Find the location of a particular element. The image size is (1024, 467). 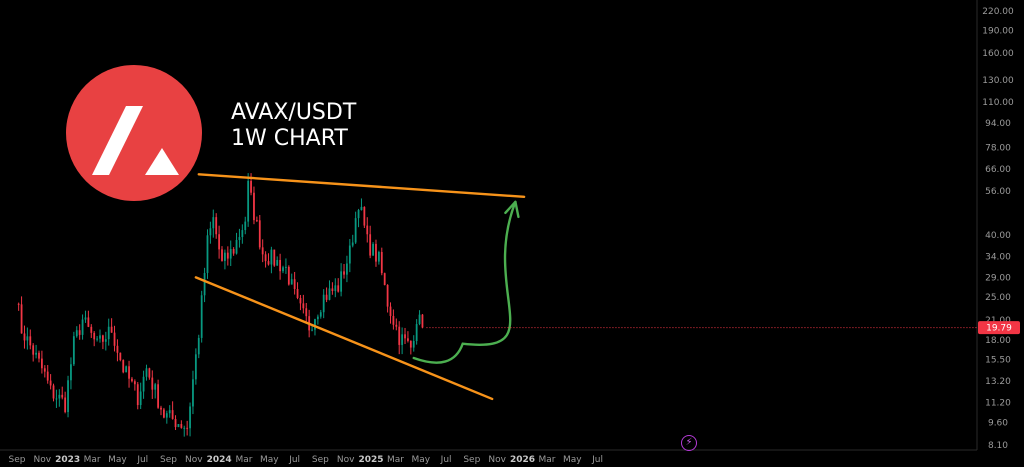

time-tick-label: Mar is located at coordinates (244, 460).